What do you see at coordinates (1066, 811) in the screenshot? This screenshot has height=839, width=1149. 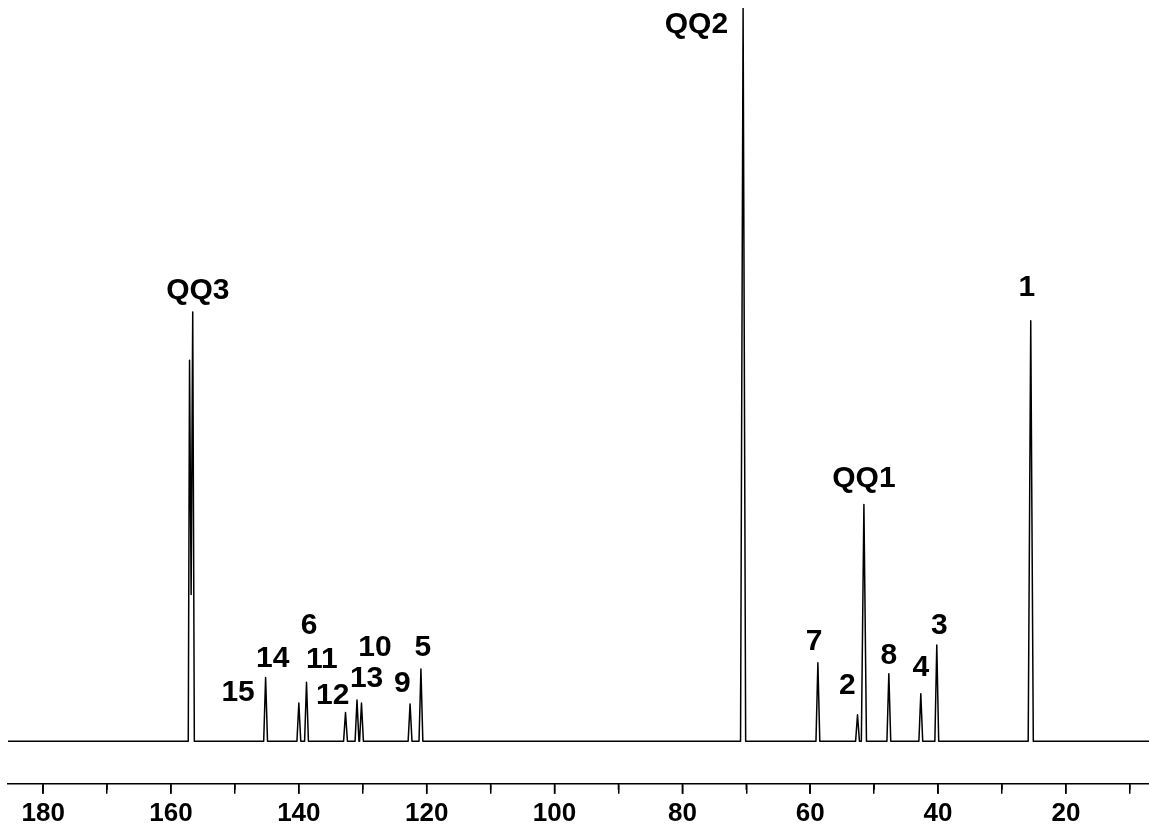 I see `x-tick-label: 20` at bounding box center [1066, 811].